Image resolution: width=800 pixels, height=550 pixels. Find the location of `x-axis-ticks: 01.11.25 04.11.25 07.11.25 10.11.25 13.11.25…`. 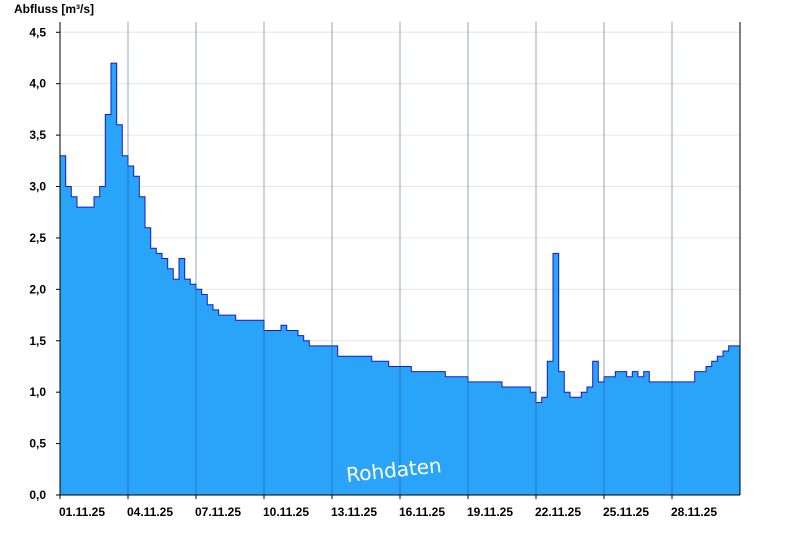

x-axis-ticks: 01.11.25 04.11.25 07.11.25 10.11.25 13.11.25… is located at coordinates (388, 507).